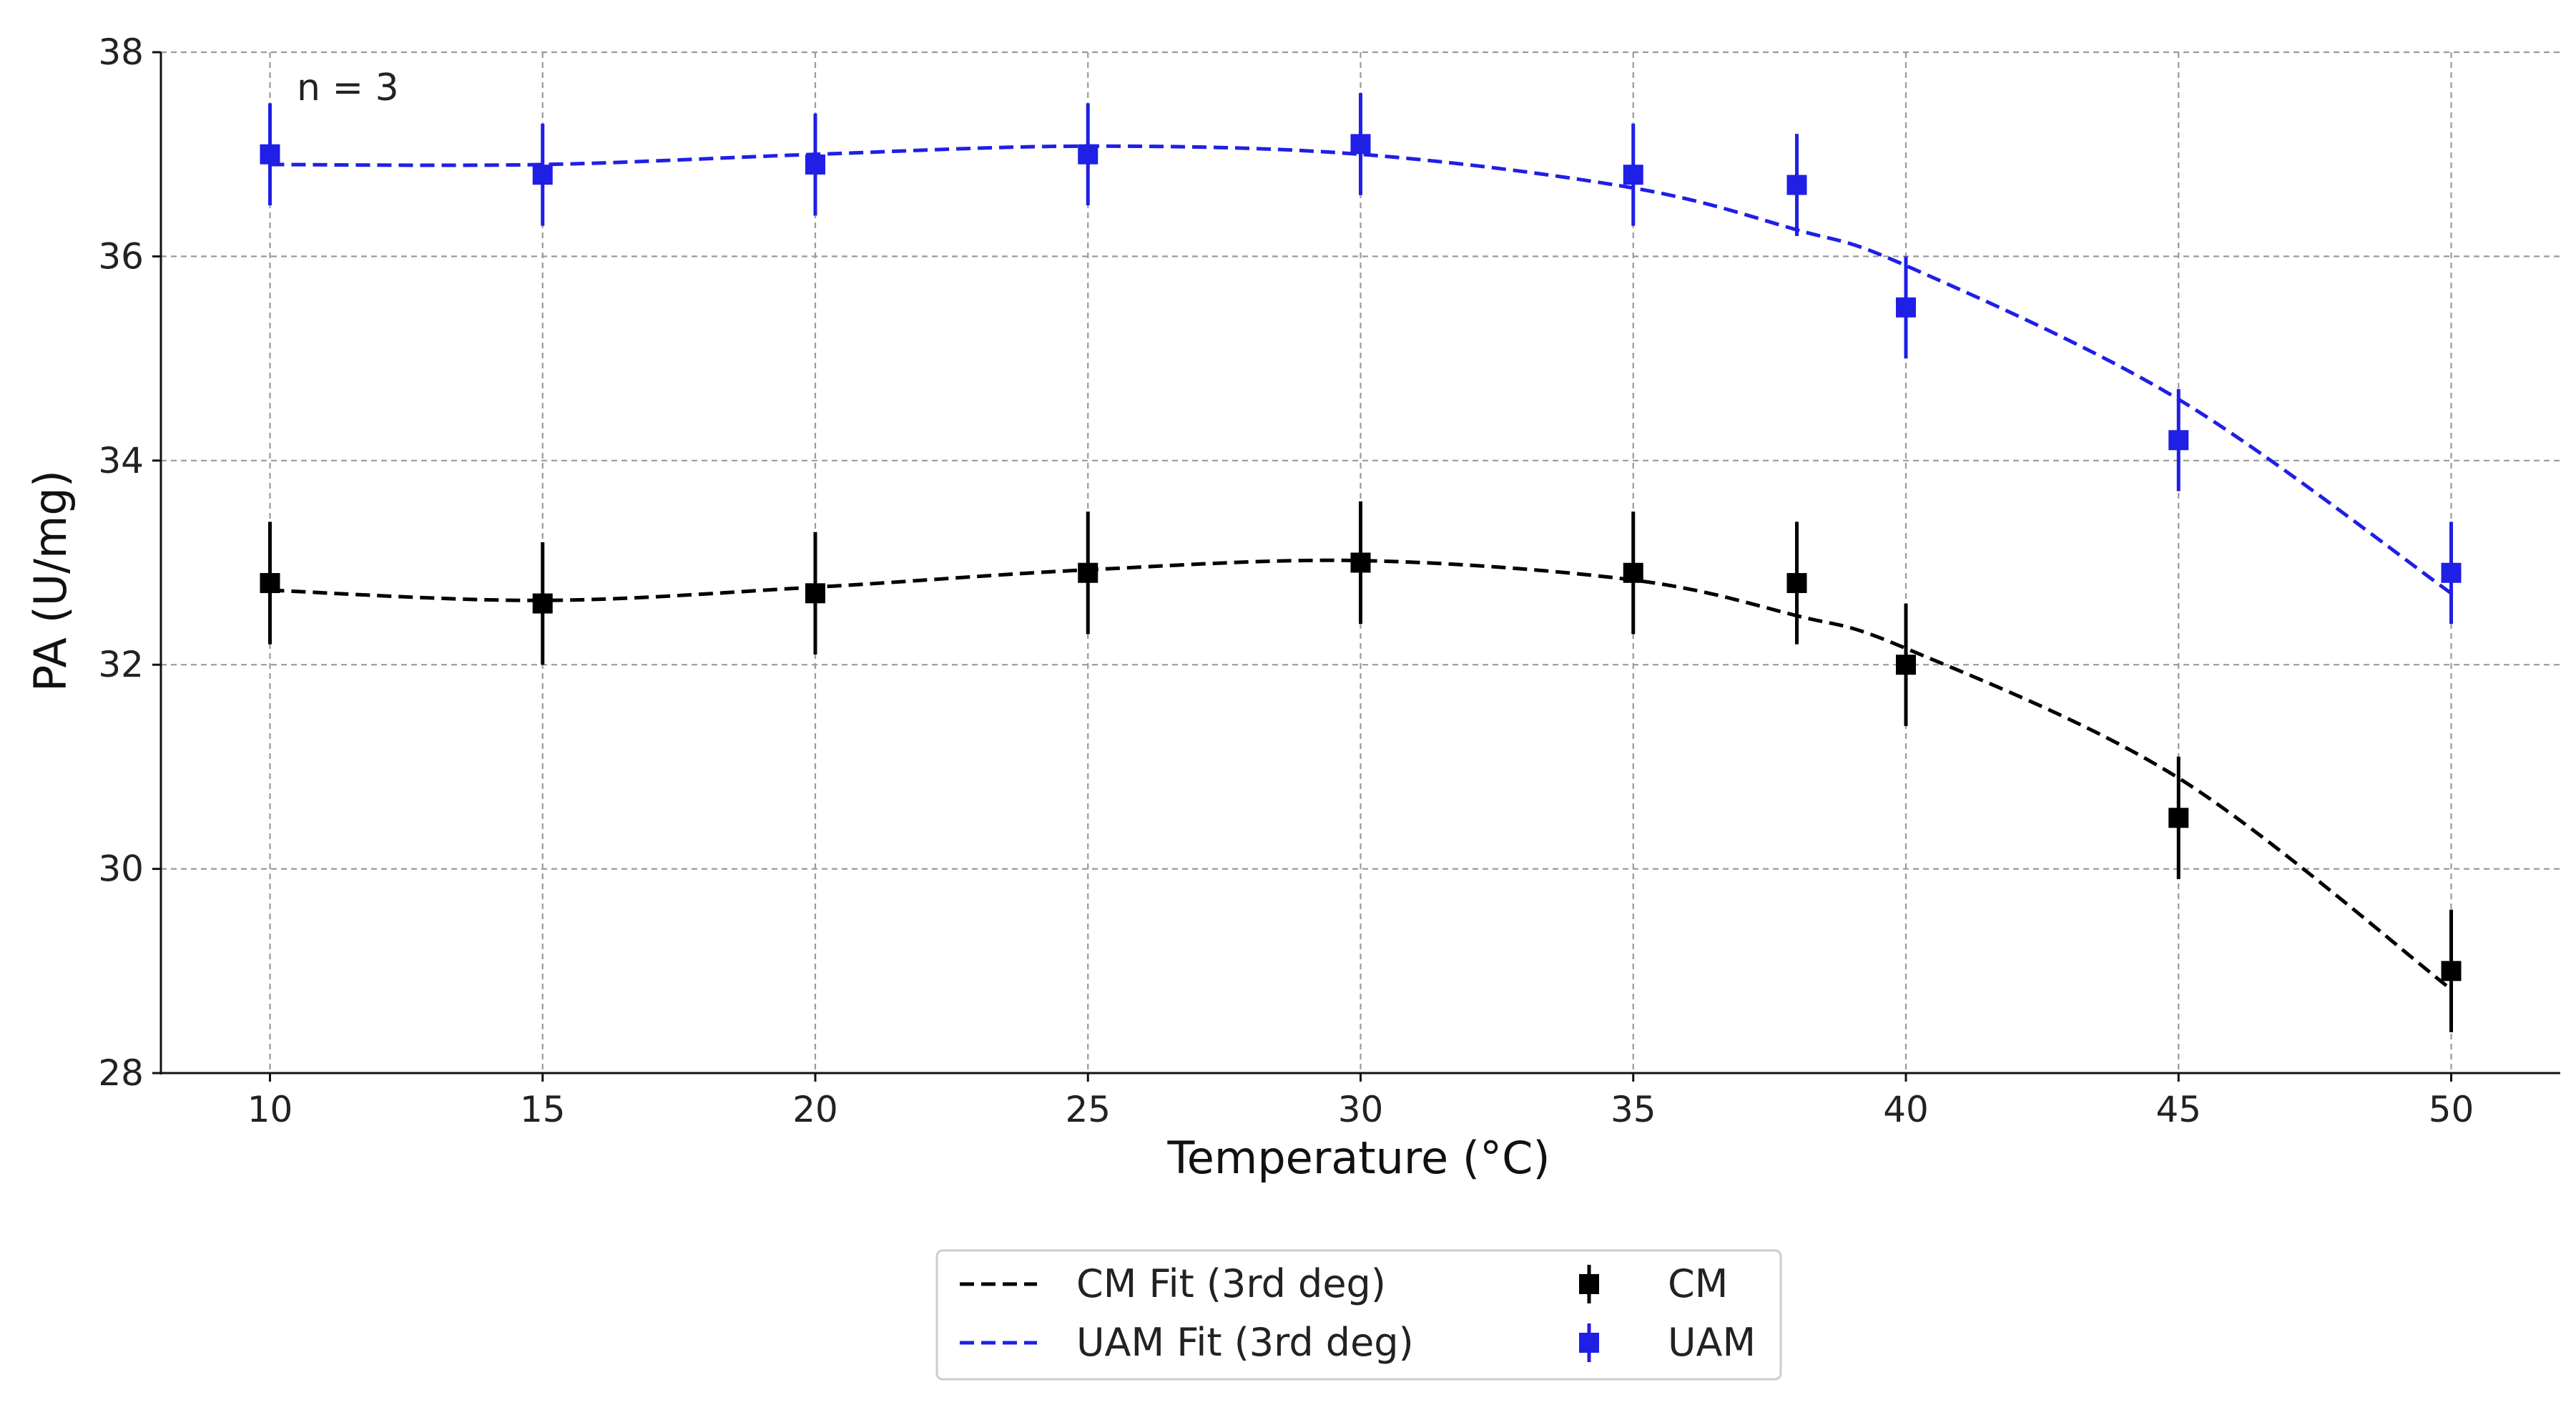  Describe the element at coordinates (121, 256) in the screenshot. I see `y-tick-label-36: 36` at that location.